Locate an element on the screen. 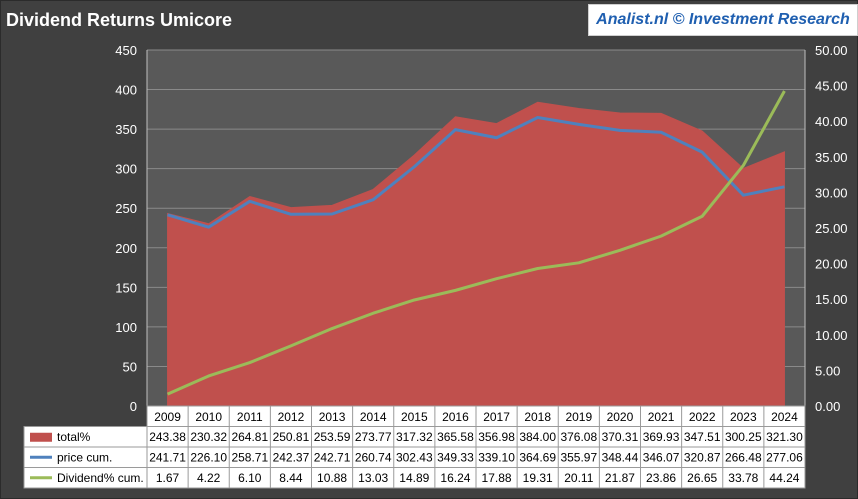 The height and width of the screenshot is (499, 858). x-tick-label: 2018 is located at coordinates (537, 417).